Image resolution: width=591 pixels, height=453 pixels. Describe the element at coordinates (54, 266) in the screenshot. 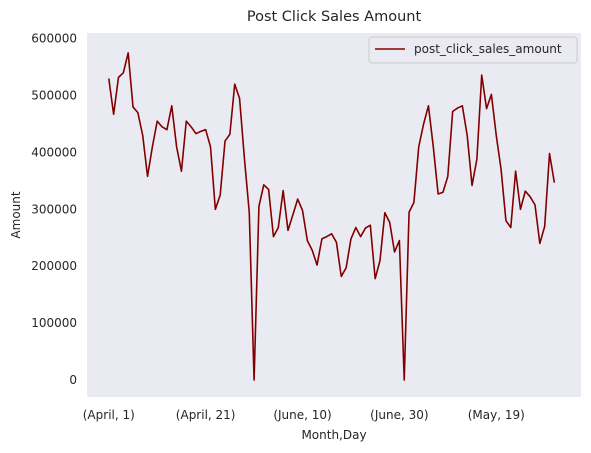

I see `y-tick-label: 200000` at that location.